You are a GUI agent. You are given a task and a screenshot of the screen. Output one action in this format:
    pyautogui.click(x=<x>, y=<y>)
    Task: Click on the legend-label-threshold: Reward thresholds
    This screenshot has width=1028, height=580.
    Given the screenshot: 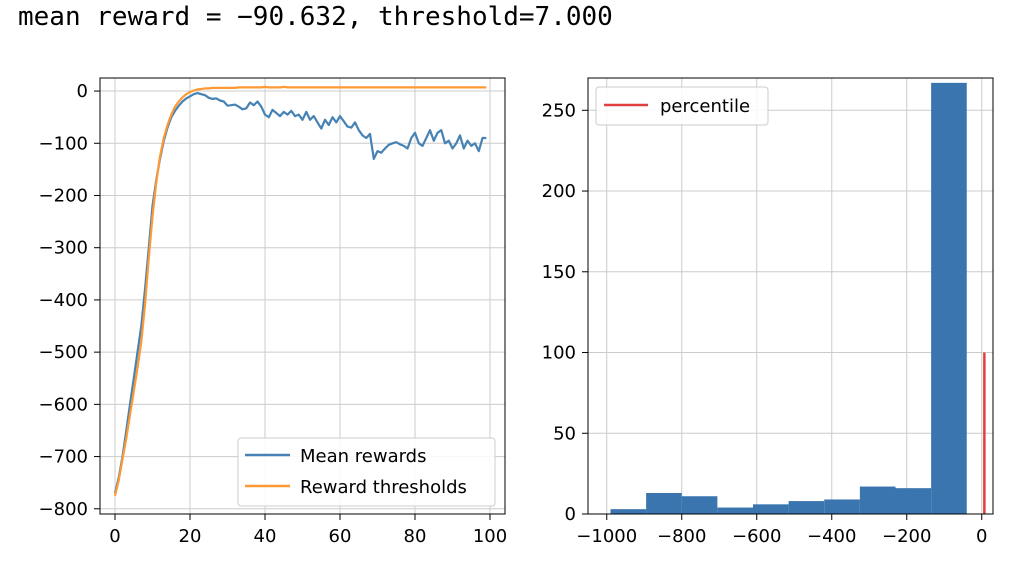 What is the action you would take?
    pyautogui.click(x=383, y=487)
    